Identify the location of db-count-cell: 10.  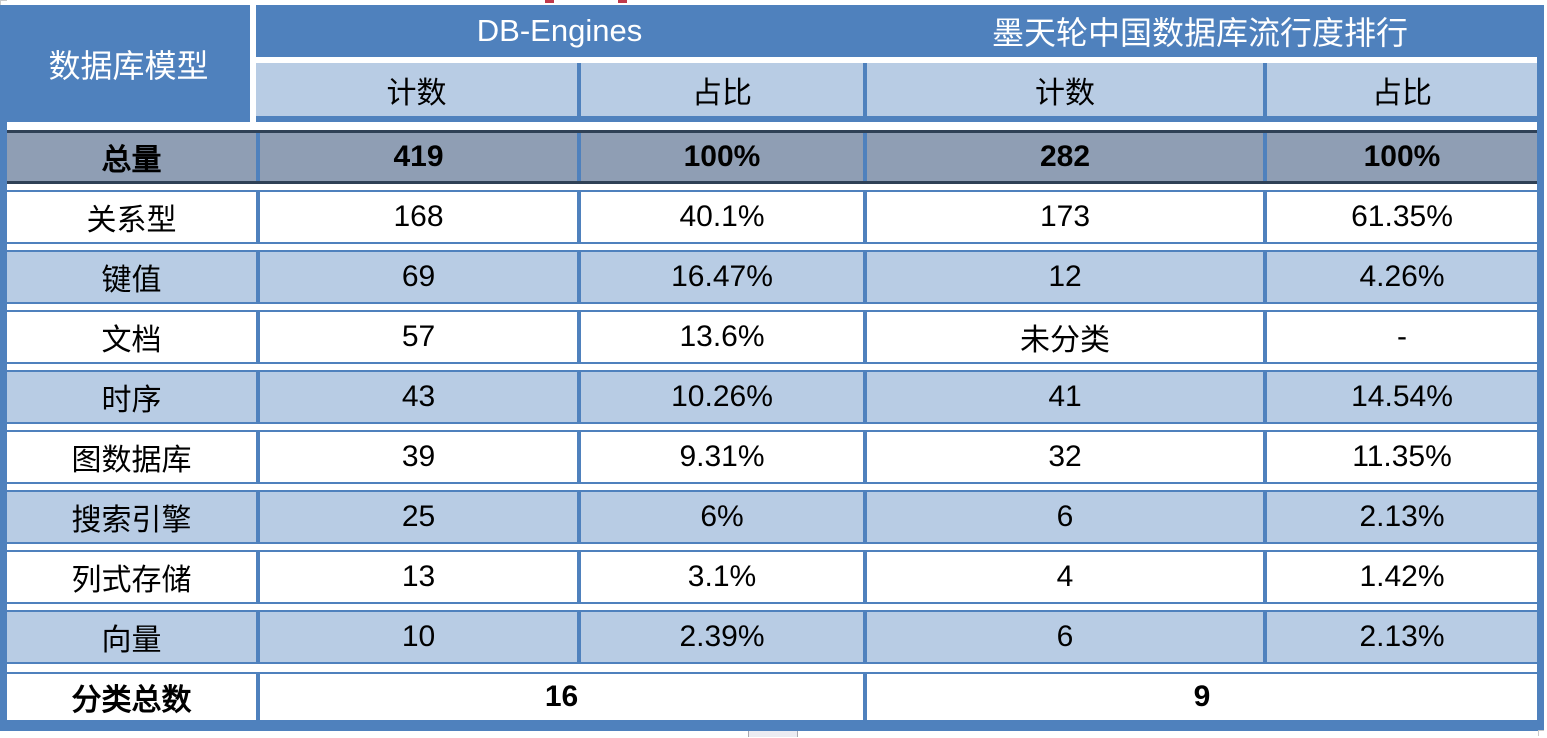
(416, 637).